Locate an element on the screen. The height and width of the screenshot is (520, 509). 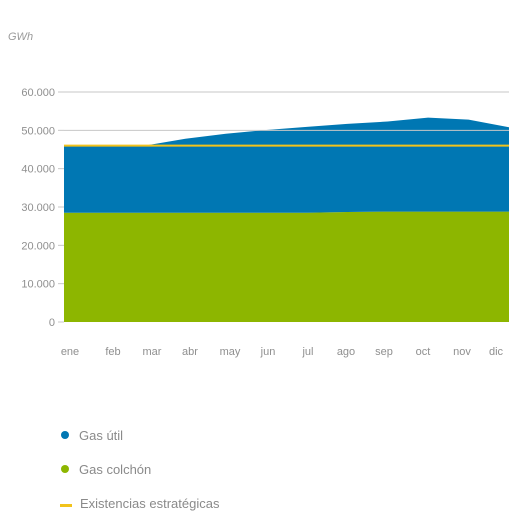
x-tick-label: sep is located at coordinates (384, 352).